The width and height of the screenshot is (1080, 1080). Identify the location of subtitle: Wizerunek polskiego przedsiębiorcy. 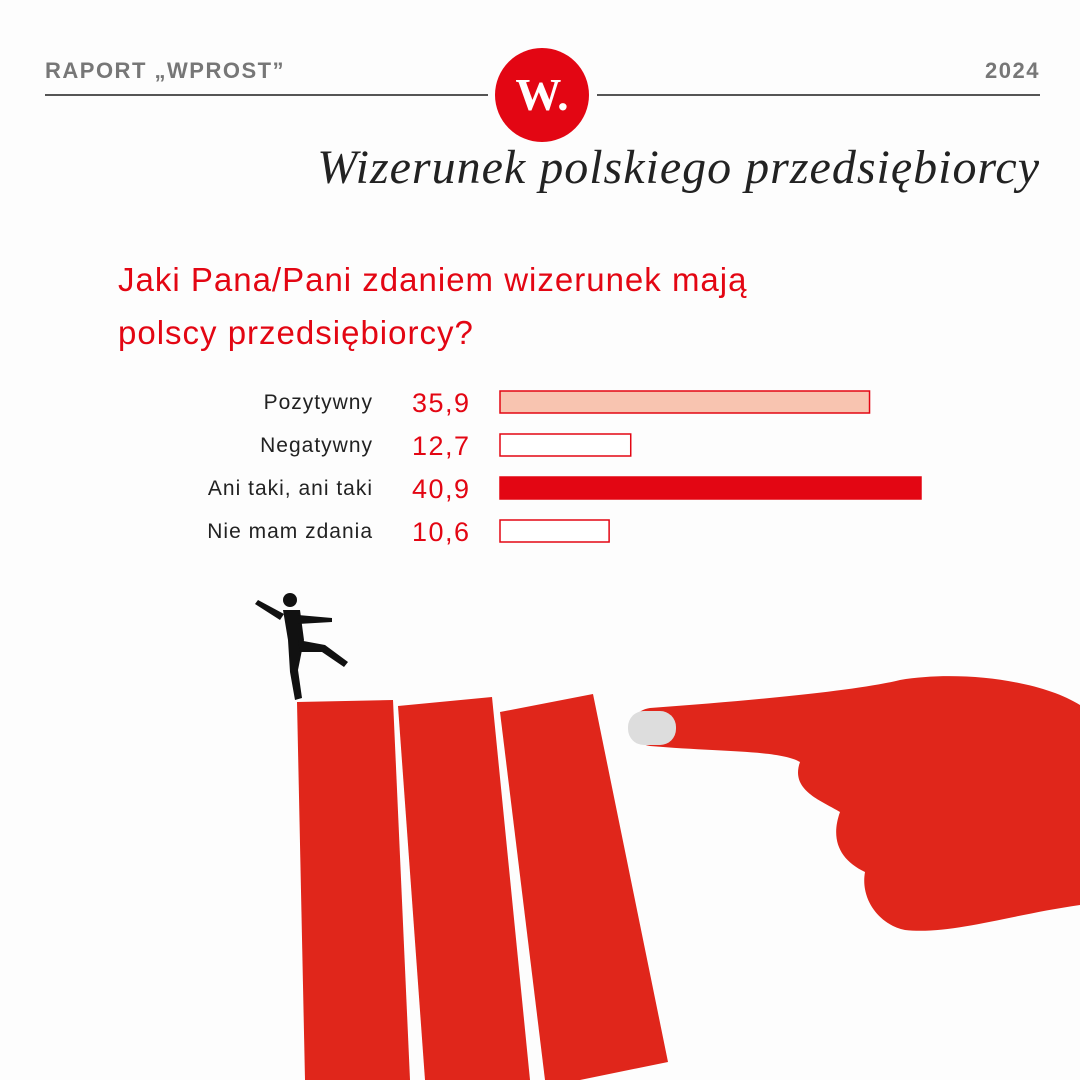
(678, 167).